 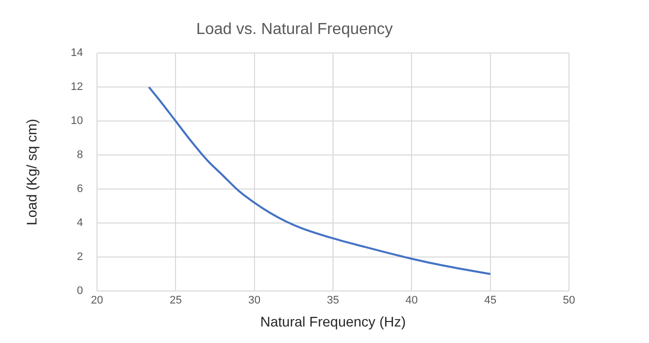 What do you see at coordinates (254, 300) in the screenshot?
I see `x-tick-label: 30` at bounding box center [254, 300].